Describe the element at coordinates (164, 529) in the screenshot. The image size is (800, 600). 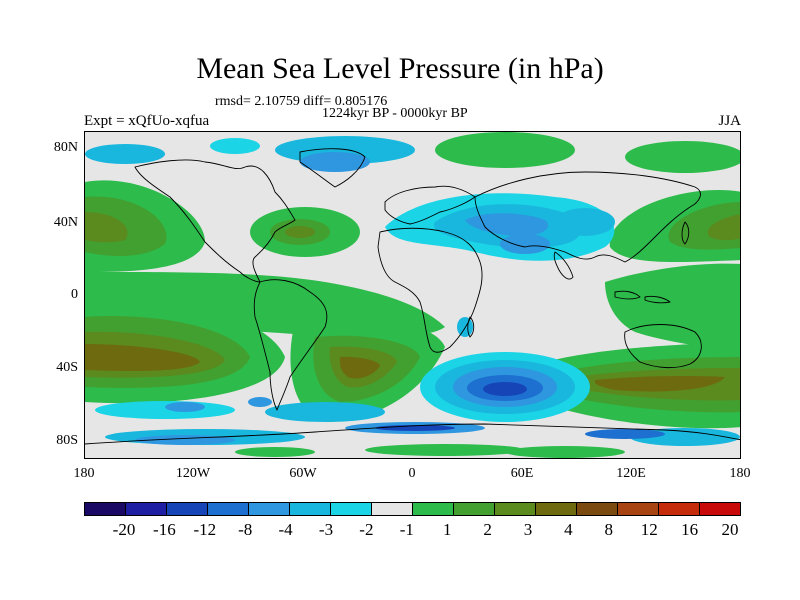
I see `colorbar-label: -16` at that location.